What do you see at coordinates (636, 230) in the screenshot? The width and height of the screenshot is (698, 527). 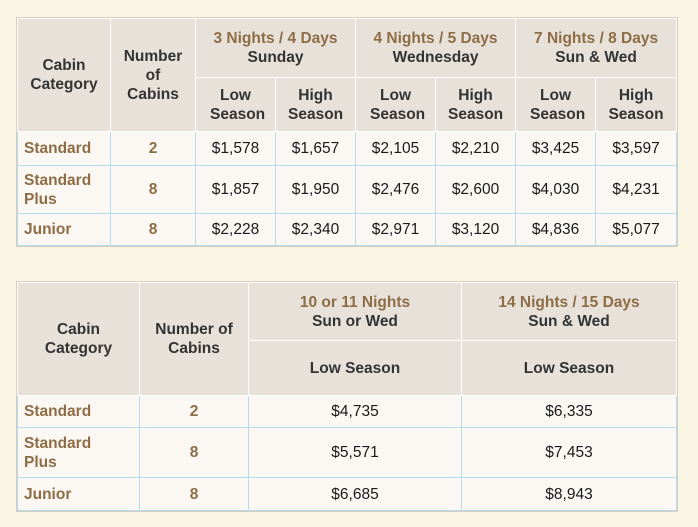 I see `price-cell: $5,077` at bounding box center [636, 230].